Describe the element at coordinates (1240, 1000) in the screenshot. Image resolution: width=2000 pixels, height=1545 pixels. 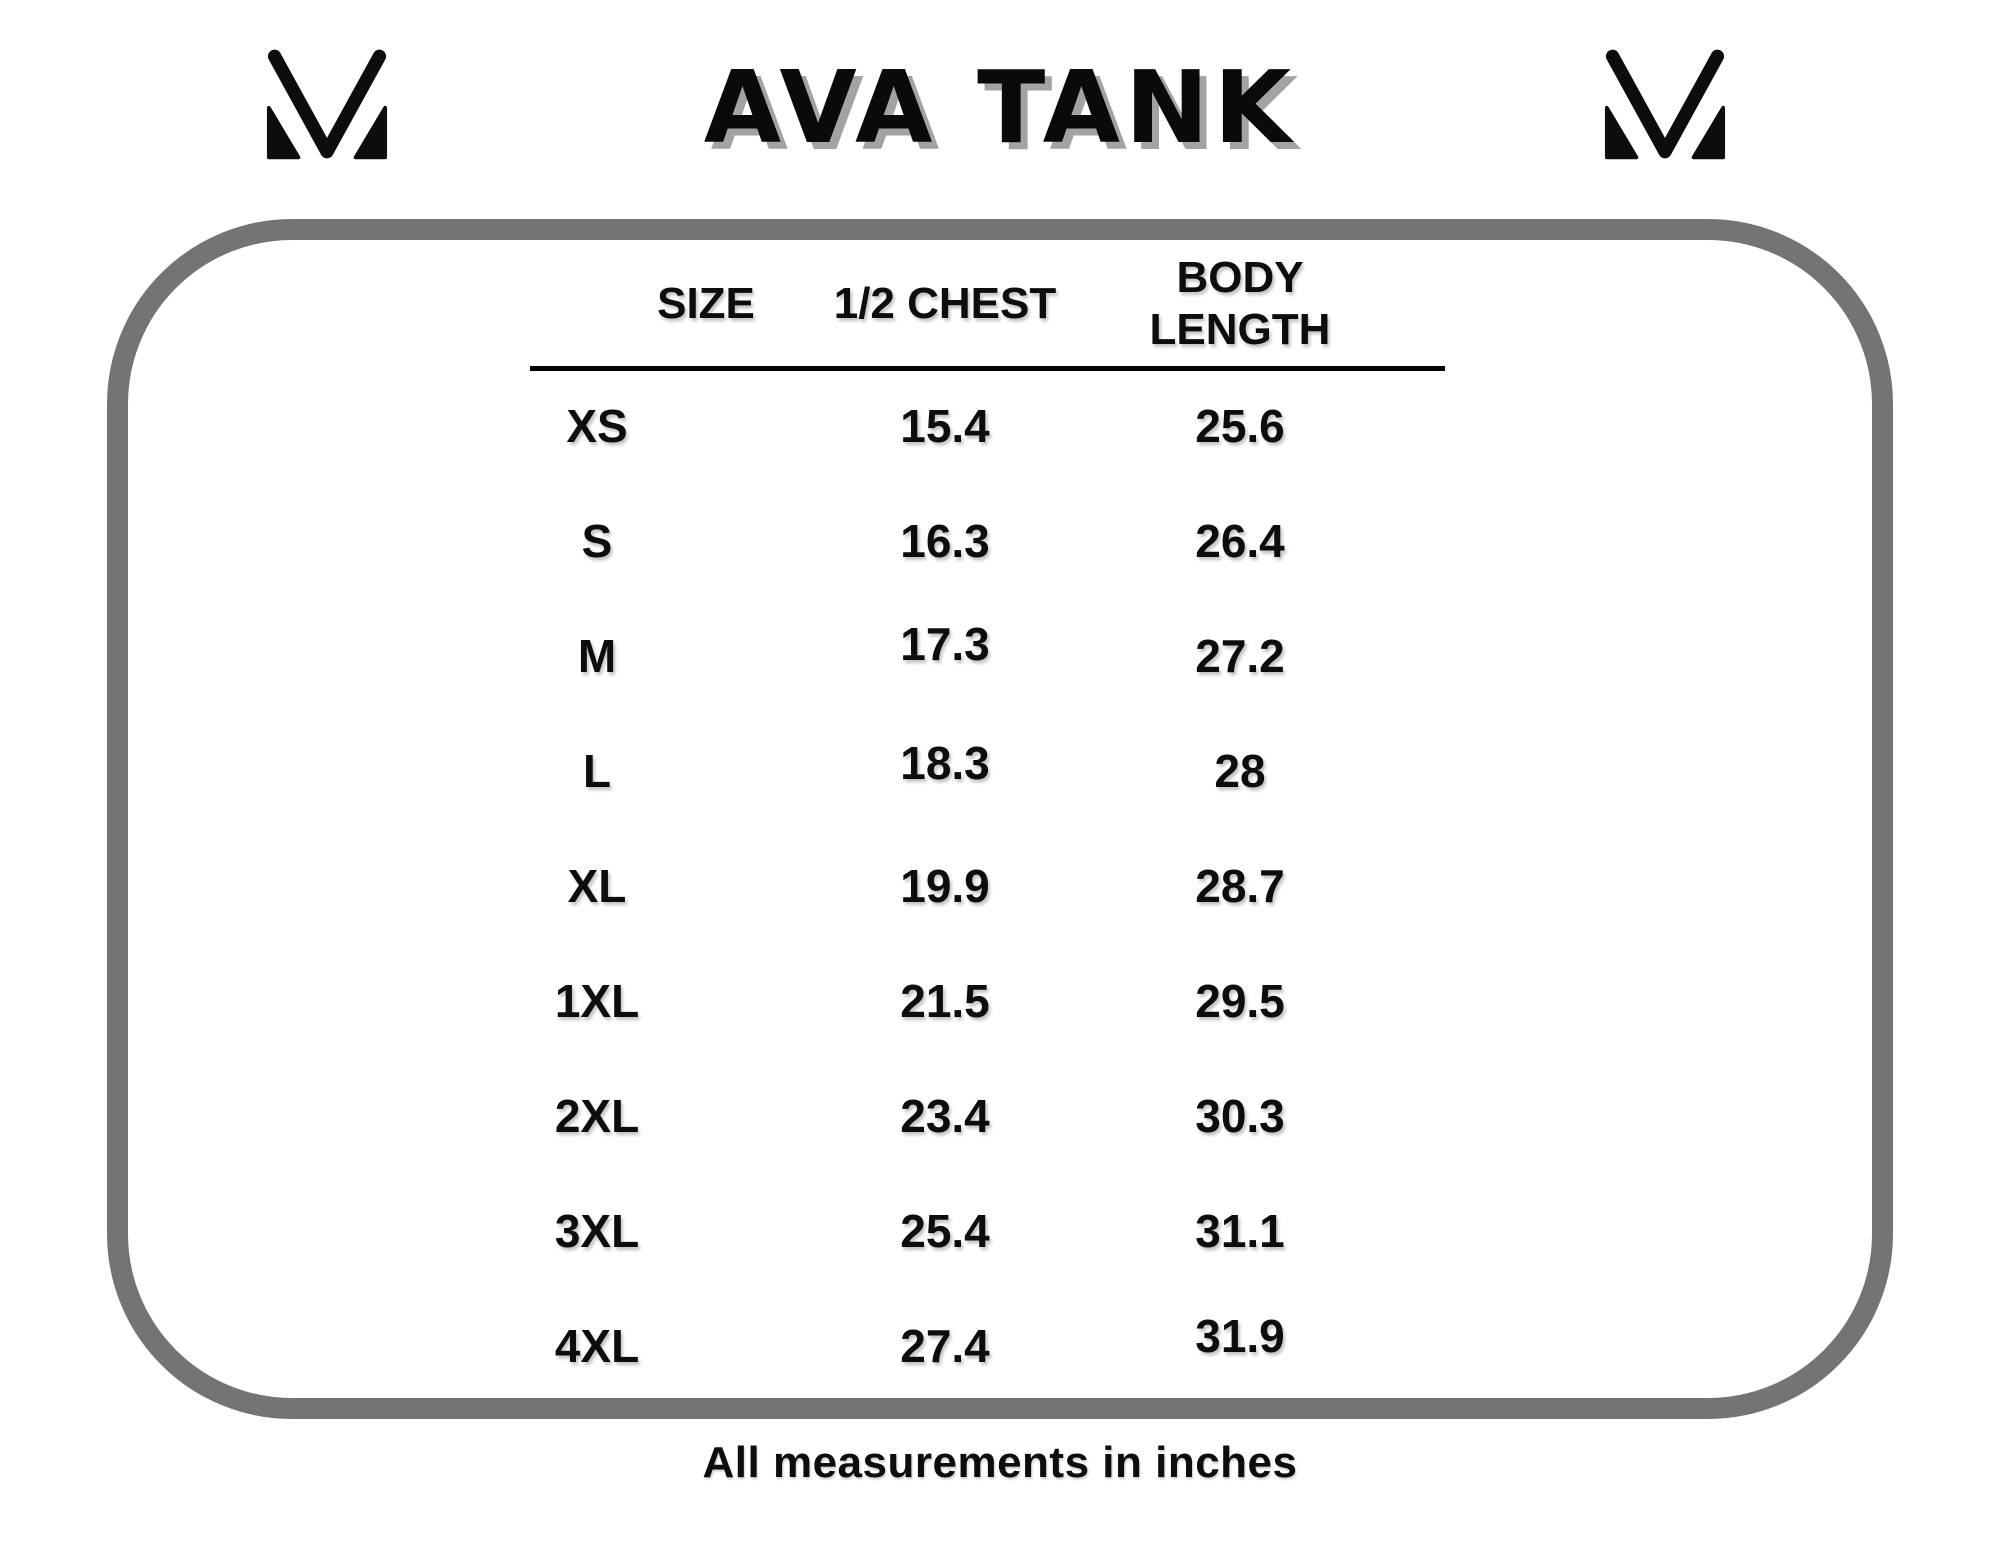
I see `body-length-cell: 29.5` at that location.